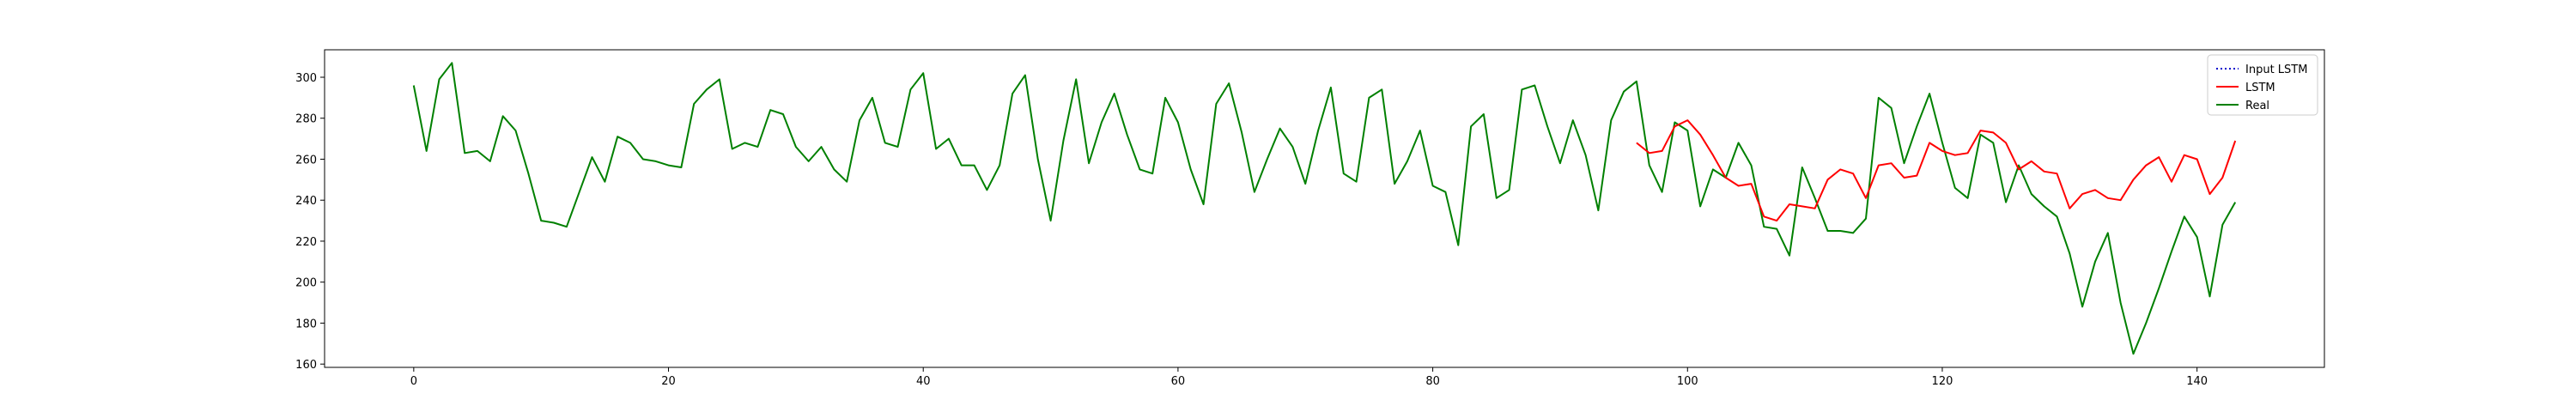  What do you see at coordinates (2276, 70) in the screenshot?
I see `legend-entry-label: Input LSTM` at bounding box center [2276, 70].